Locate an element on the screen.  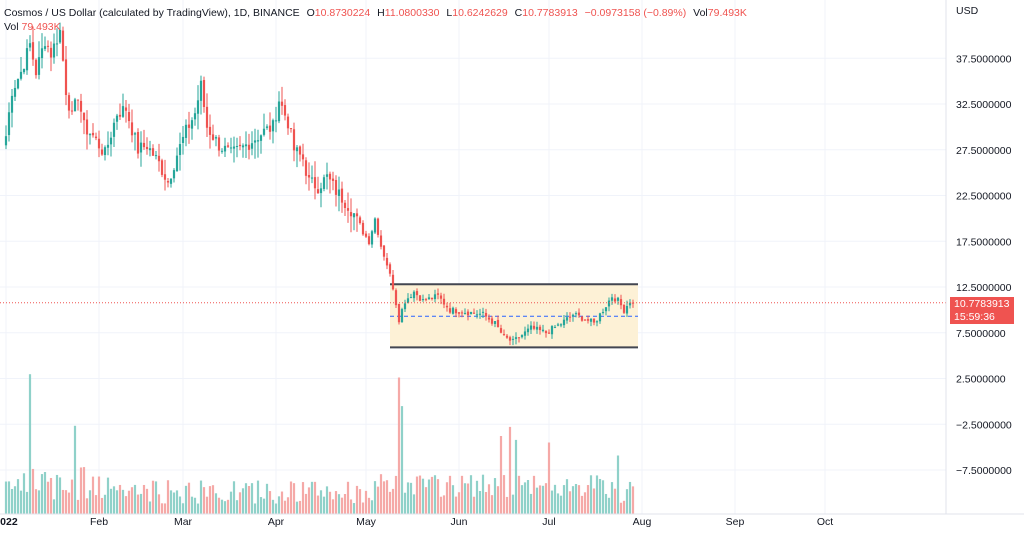
volume-row-value: 79.493K is located at coordinates (41, 27).